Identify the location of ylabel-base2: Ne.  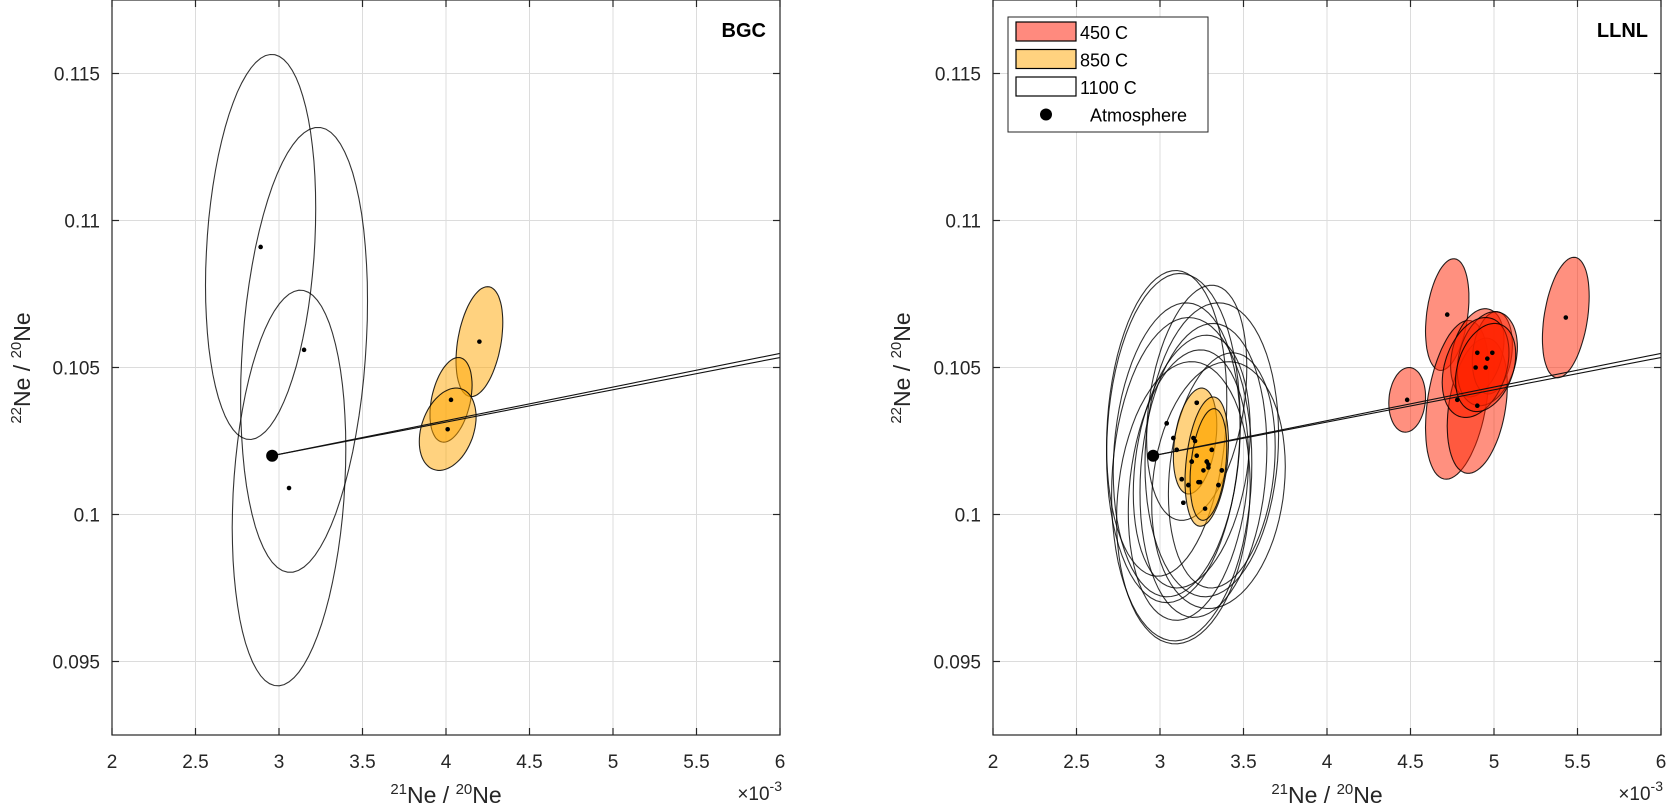
(902, 326).